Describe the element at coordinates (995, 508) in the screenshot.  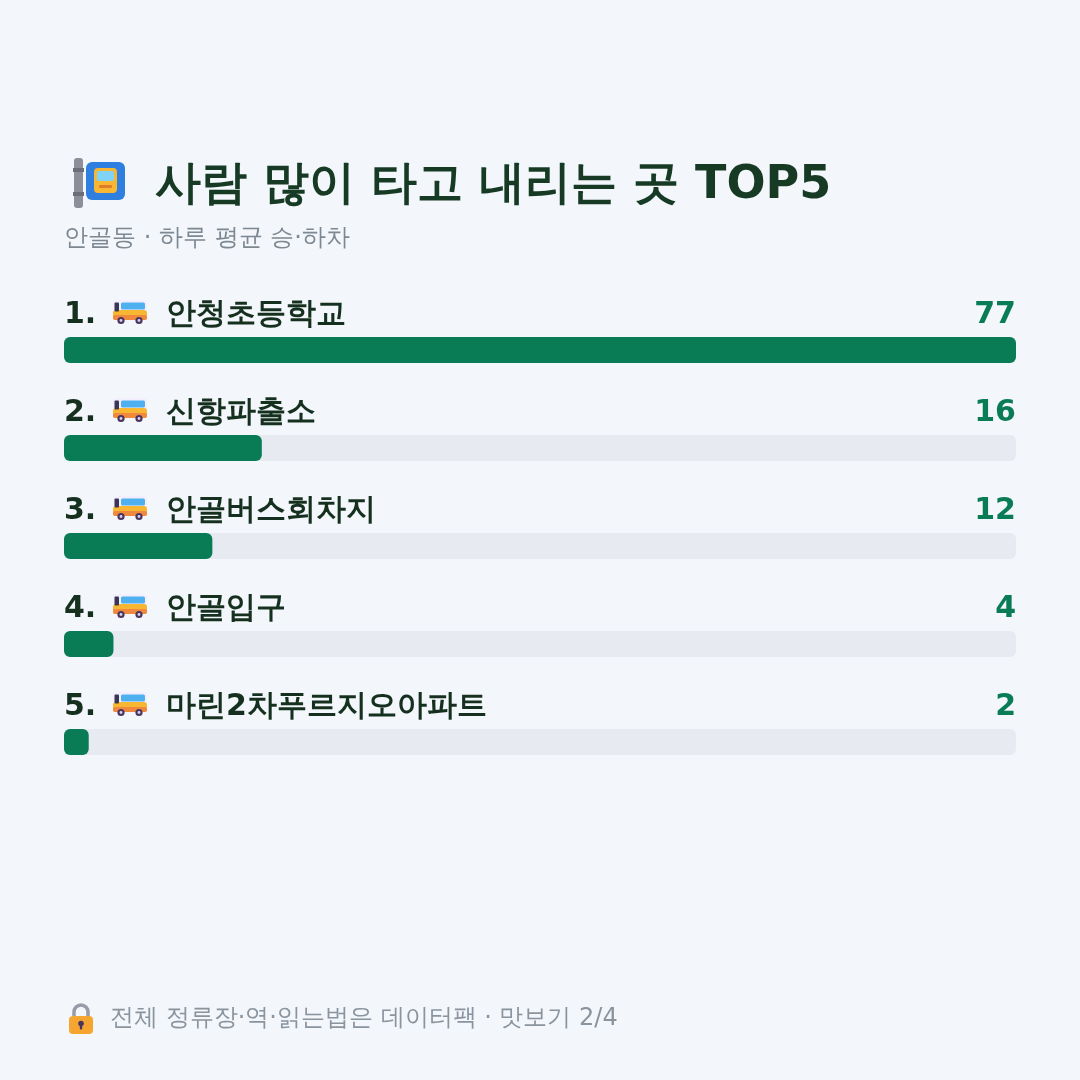
I see `data-label: 12` at that location.